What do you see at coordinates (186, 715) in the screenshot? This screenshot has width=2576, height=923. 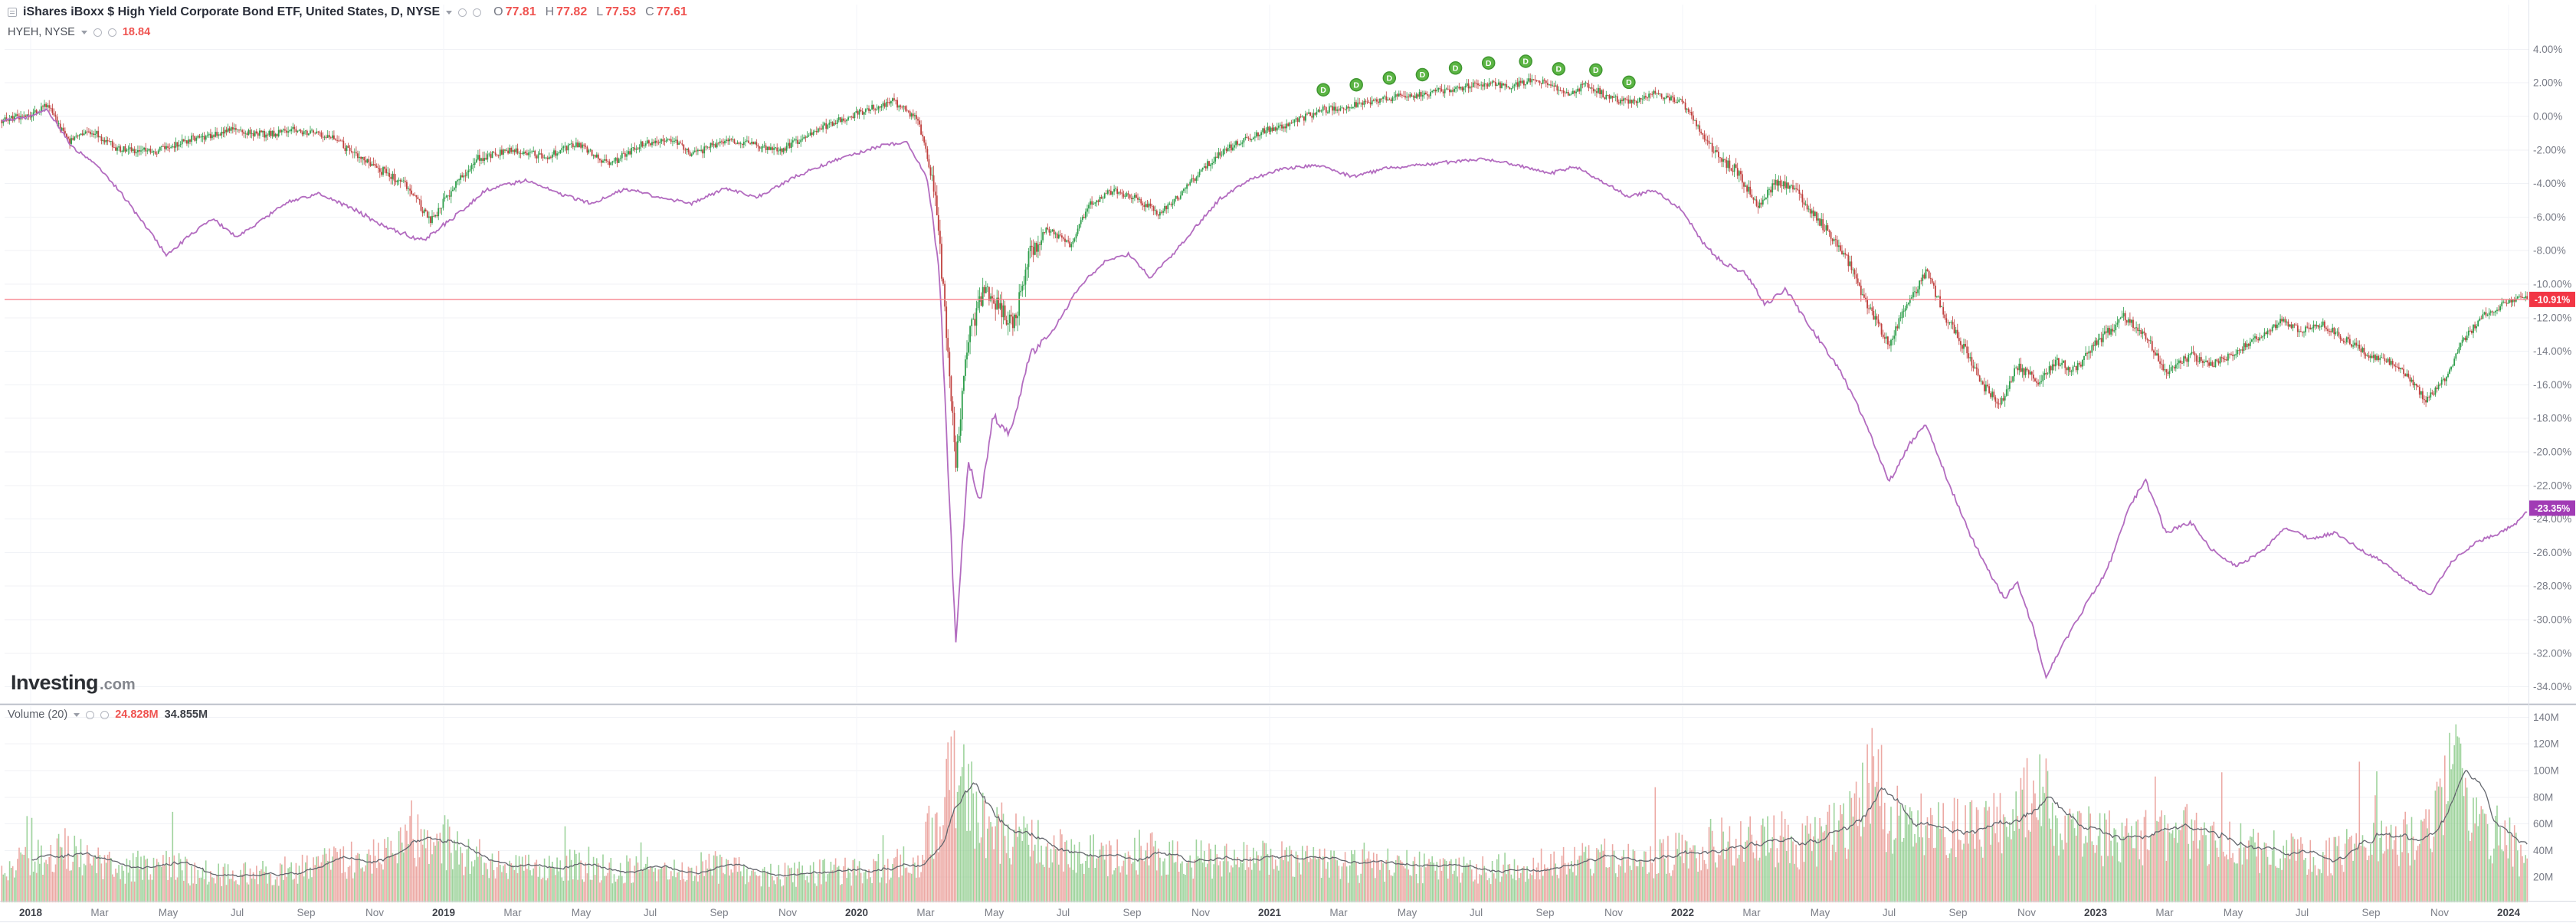 I see `volume-ma-value: 34.855M` at bounding box center [186, 715].